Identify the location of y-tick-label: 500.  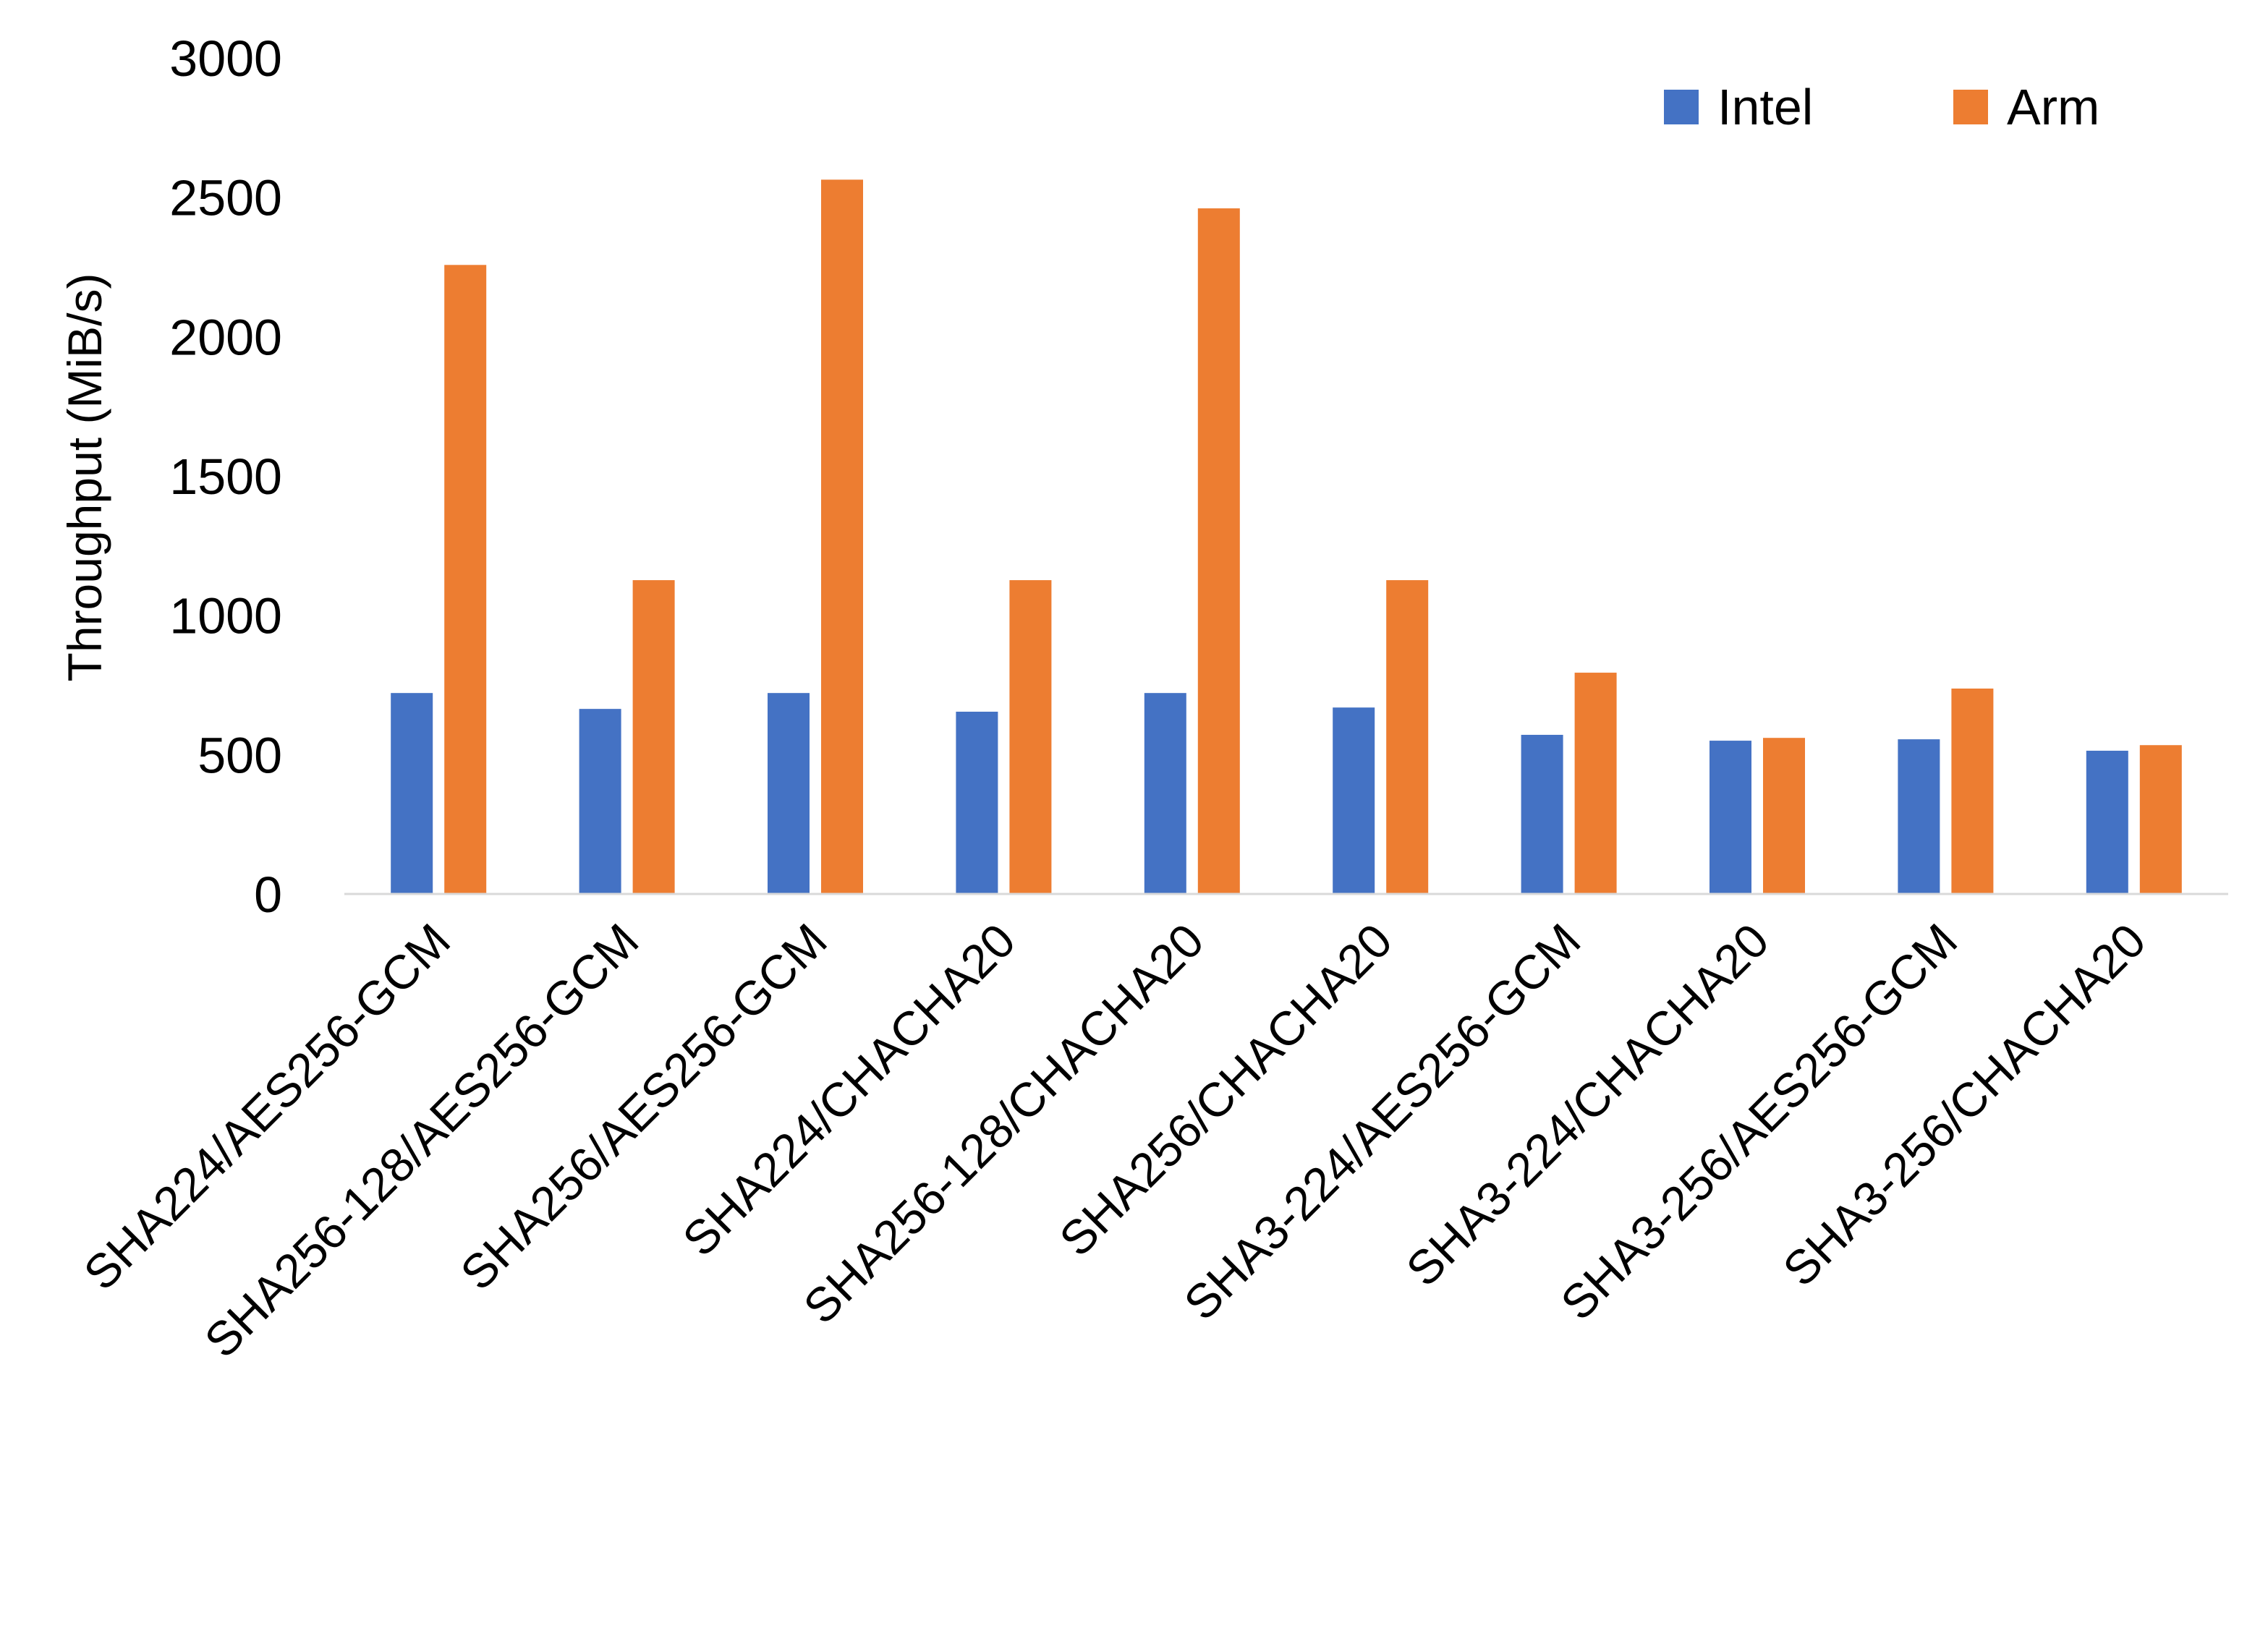
(240, 755).